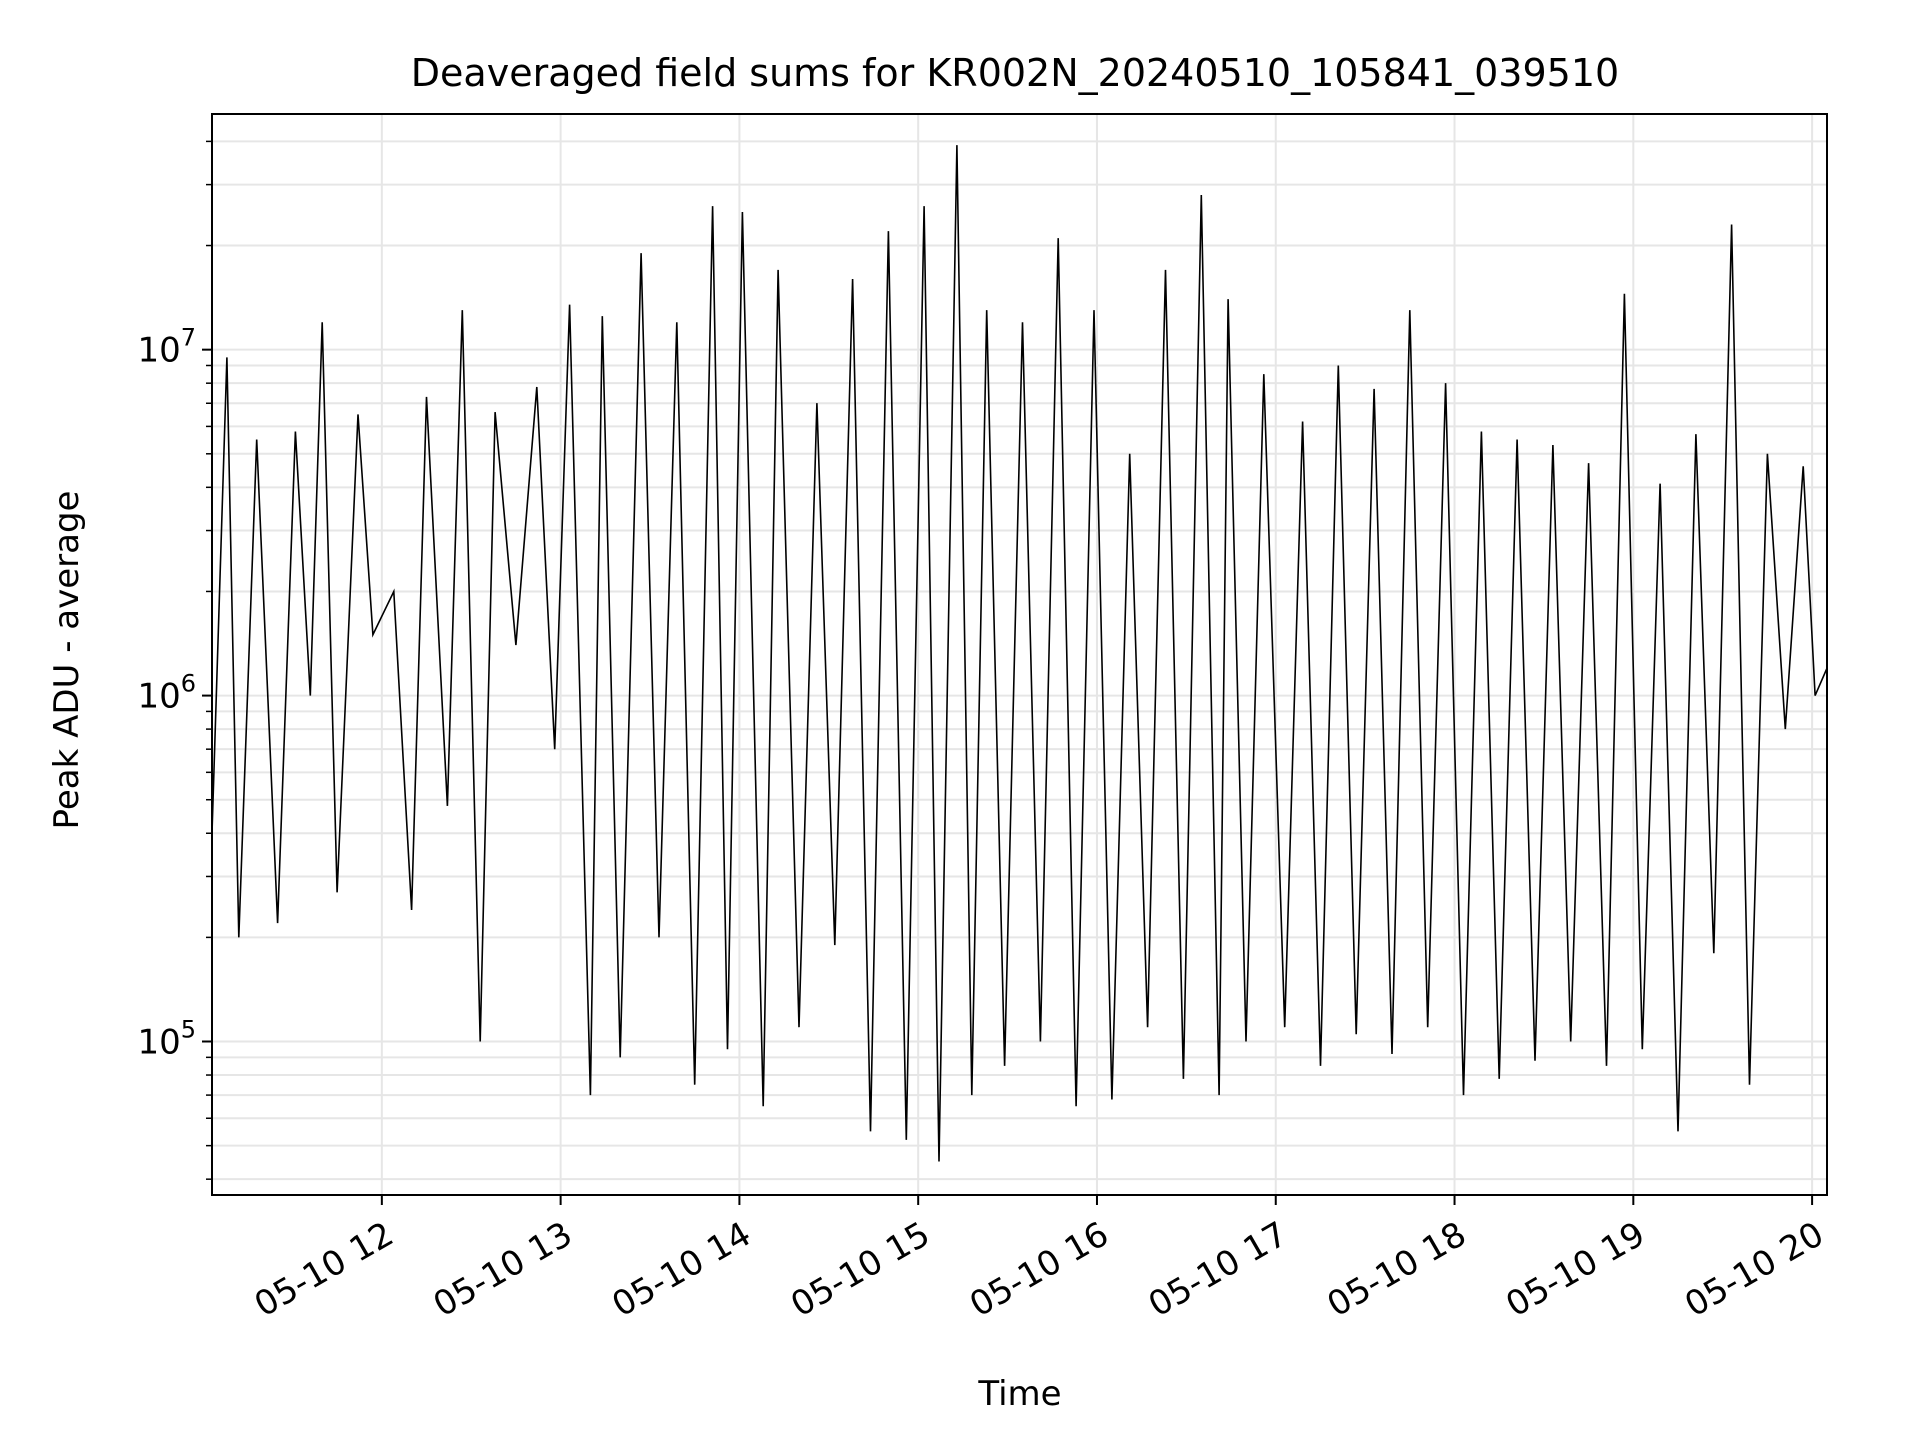 The height and width of the screenshot is (1444, 1920). Describe the element at coordinates (324, 1269) in the screenshot. I see `x-tick-label: 05-10 12` at that location.